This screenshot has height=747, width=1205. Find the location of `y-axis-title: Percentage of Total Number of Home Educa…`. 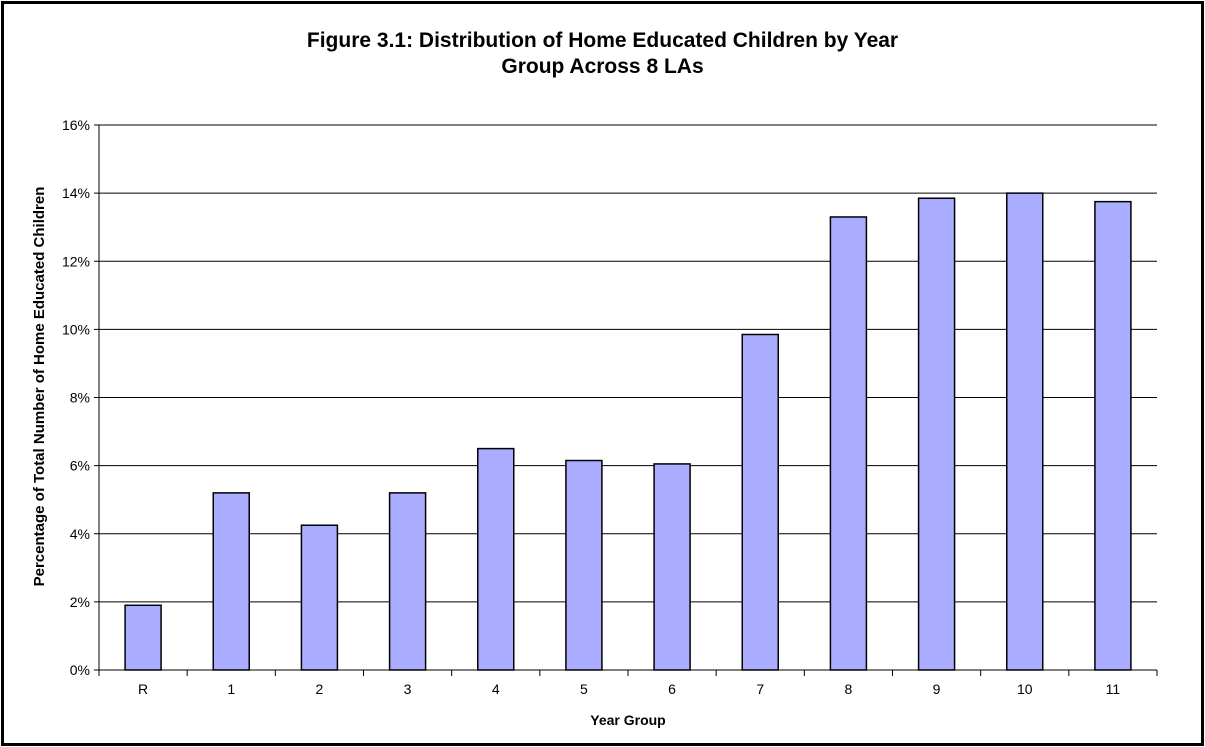

y-axis-title: Percentage of Total Number of Home Educa… is located at coordinates (39, 387).